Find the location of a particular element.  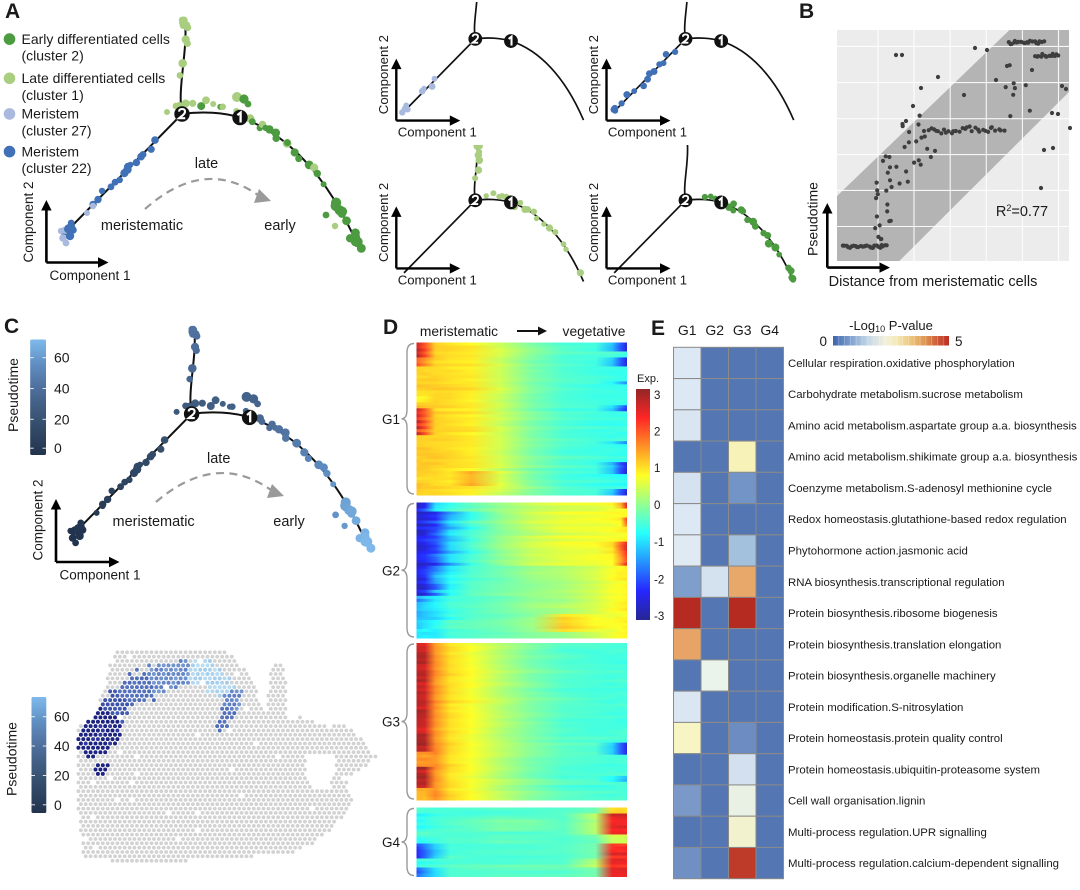

svg-text: (cluster 22) is located at coordinates (57, 168).